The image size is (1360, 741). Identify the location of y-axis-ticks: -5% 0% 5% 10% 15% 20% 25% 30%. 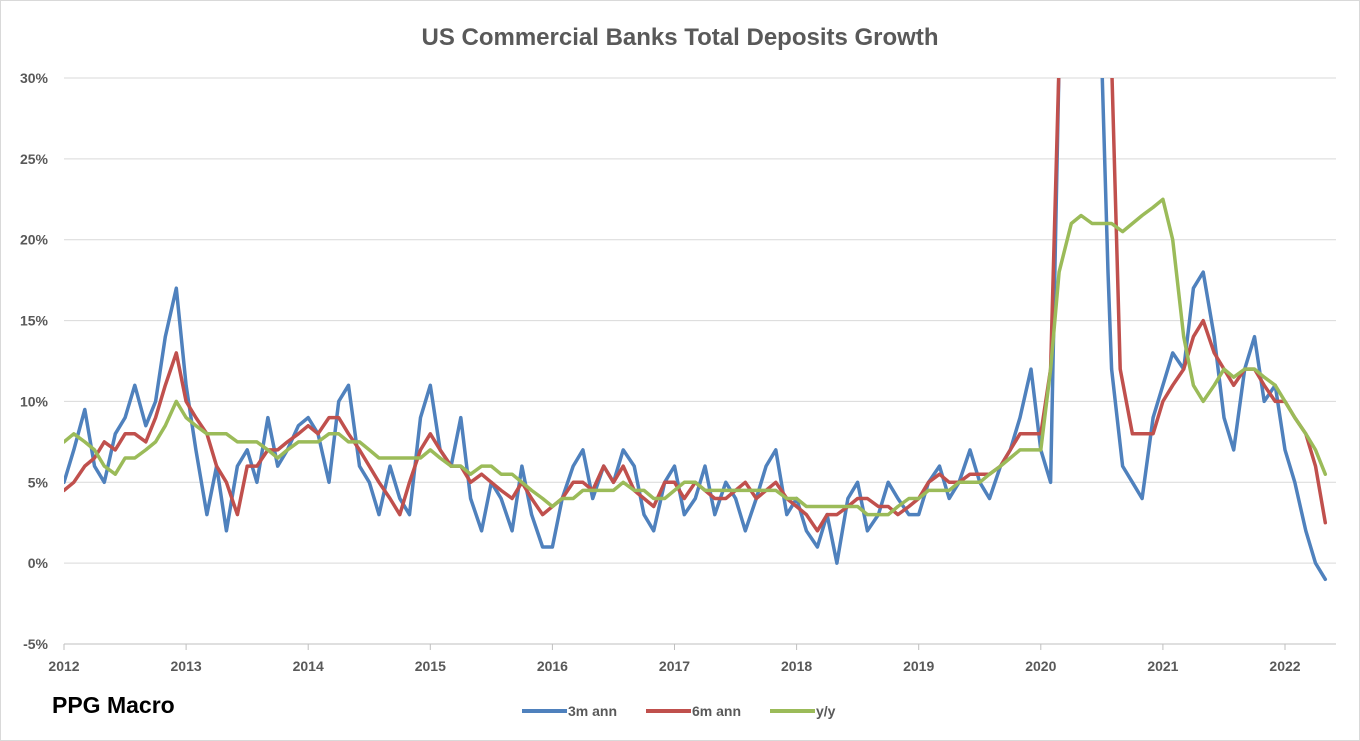
(34, 361).